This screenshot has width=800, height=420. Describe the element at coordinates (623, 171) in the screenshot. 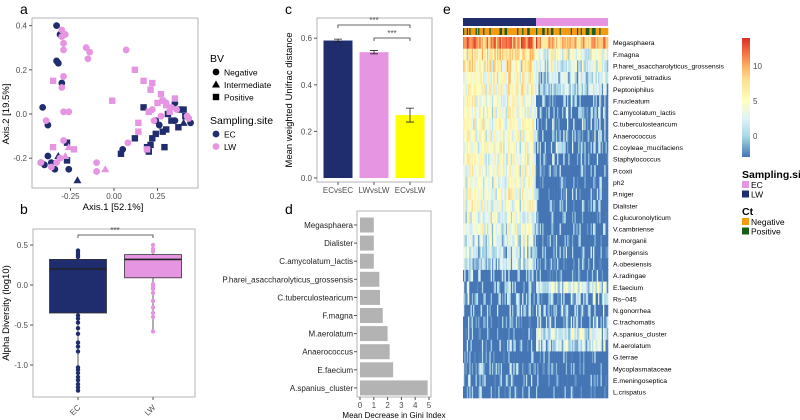

I see `heatmap-row-label: P.coxii` at that location.